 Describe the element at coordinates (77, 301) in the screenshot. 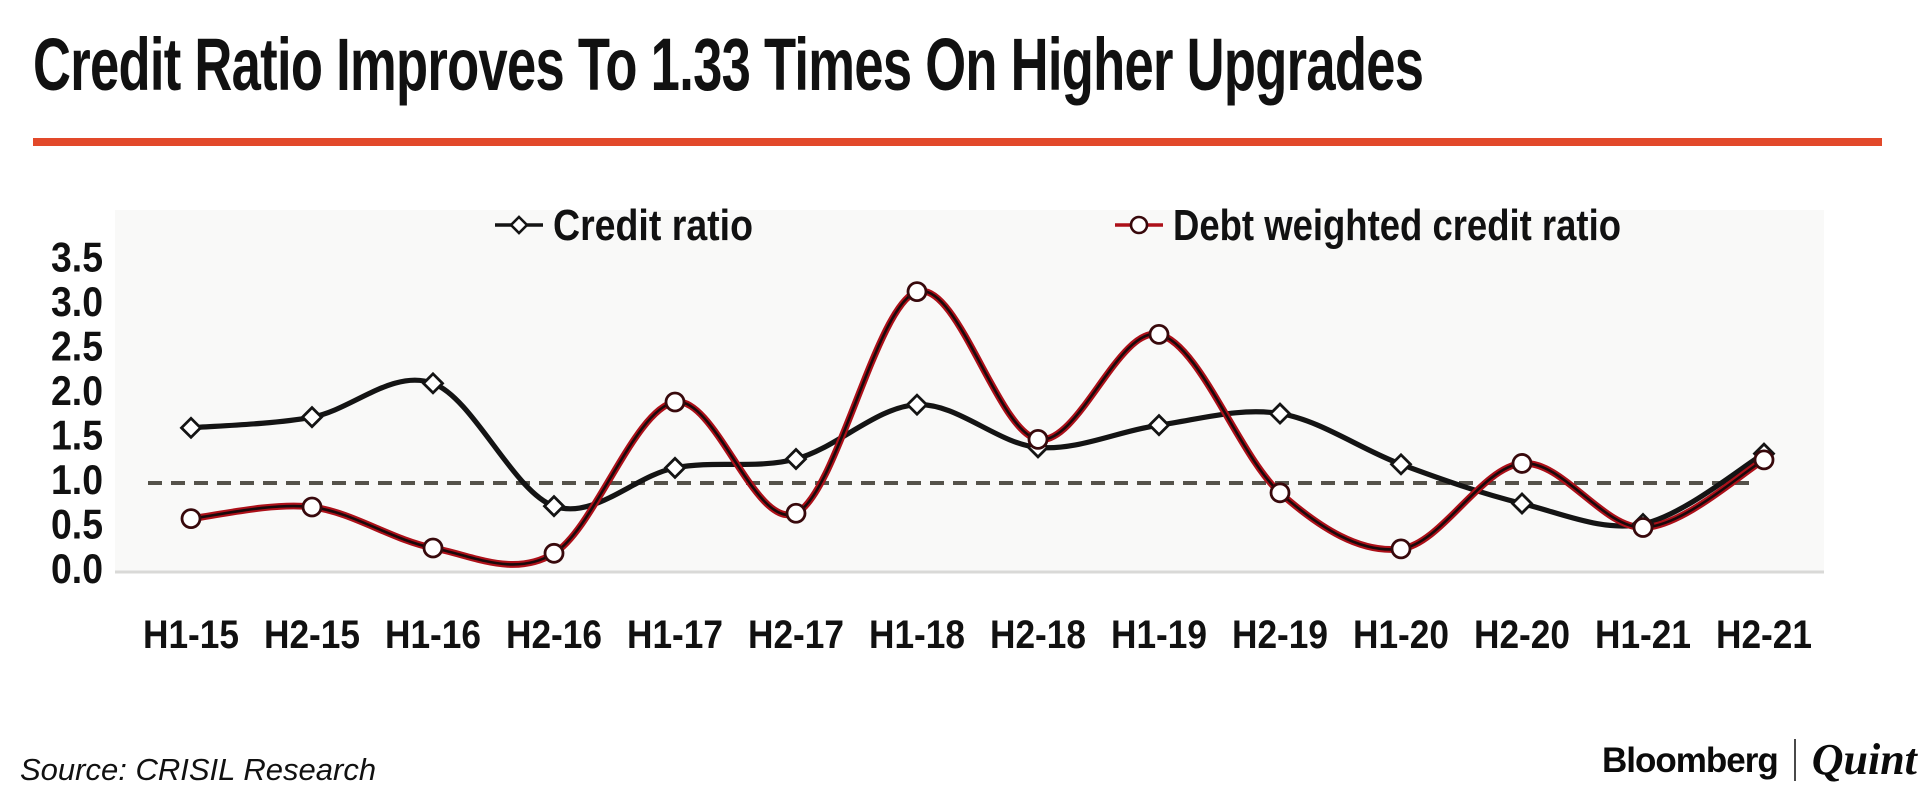

I see `y-axis-tick-label: 3.0` at that location.